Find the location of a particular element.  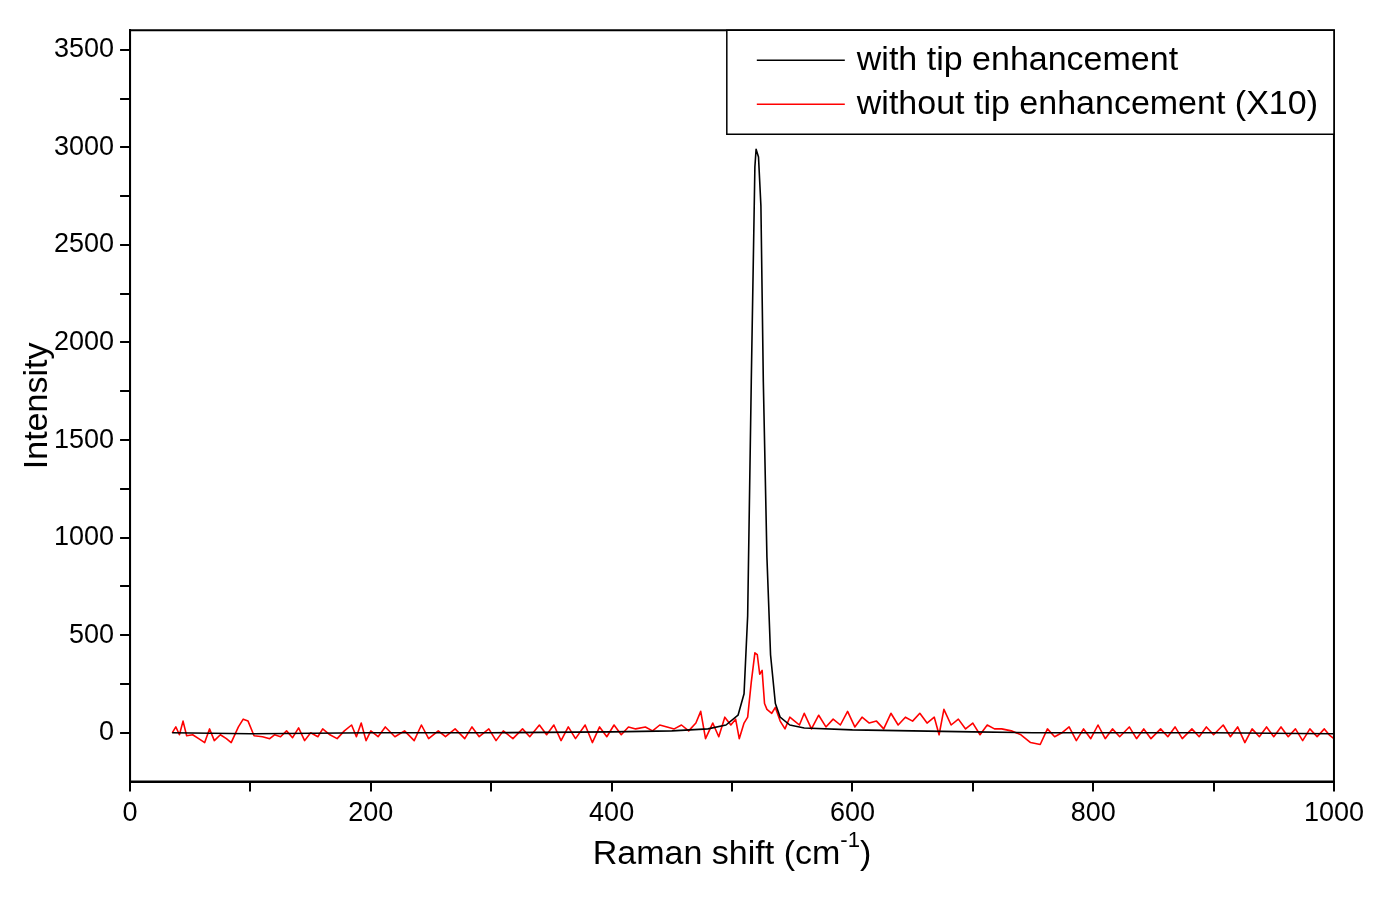

x-tick-label: 0 is located at coordinates (130, 812).